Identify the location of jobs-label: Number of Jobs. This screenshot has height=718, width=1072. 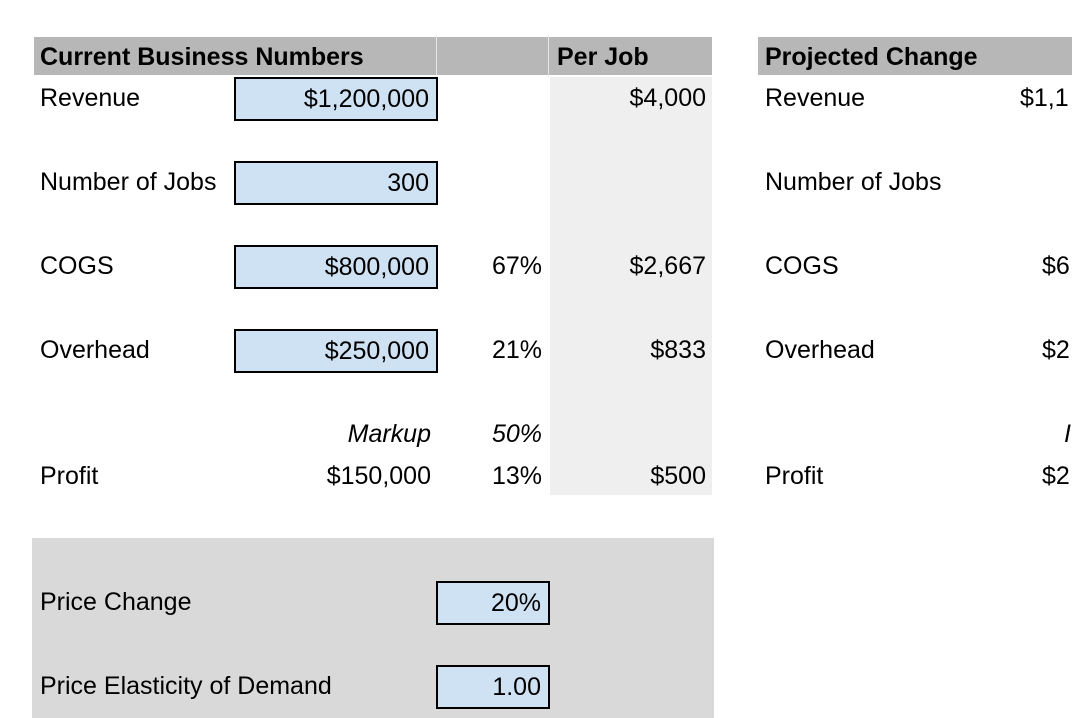
(128, 182).